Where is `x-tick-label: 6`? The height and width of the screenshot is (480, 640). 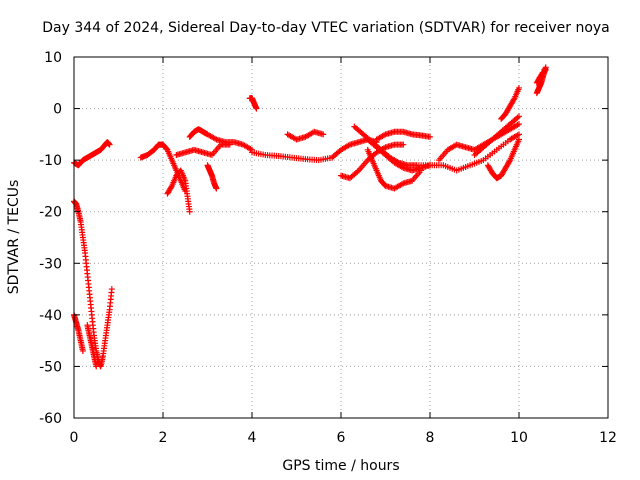 x-tick-label: 6 is located at coordinates (341, 438).